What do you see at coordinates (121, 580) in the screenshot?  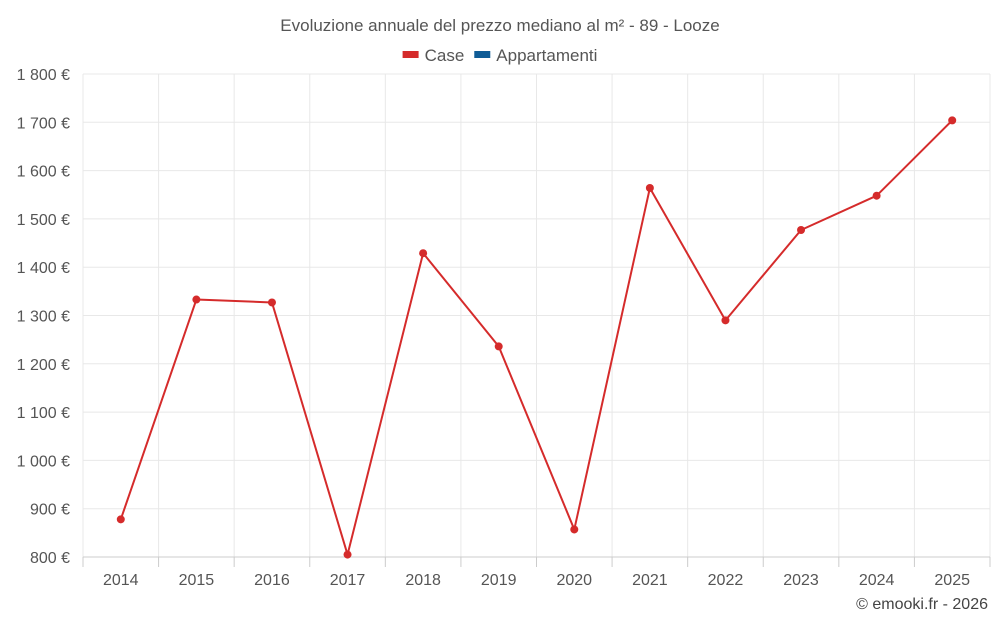 I see `x-tick-label: 2014` at bounding box center [121, 580].